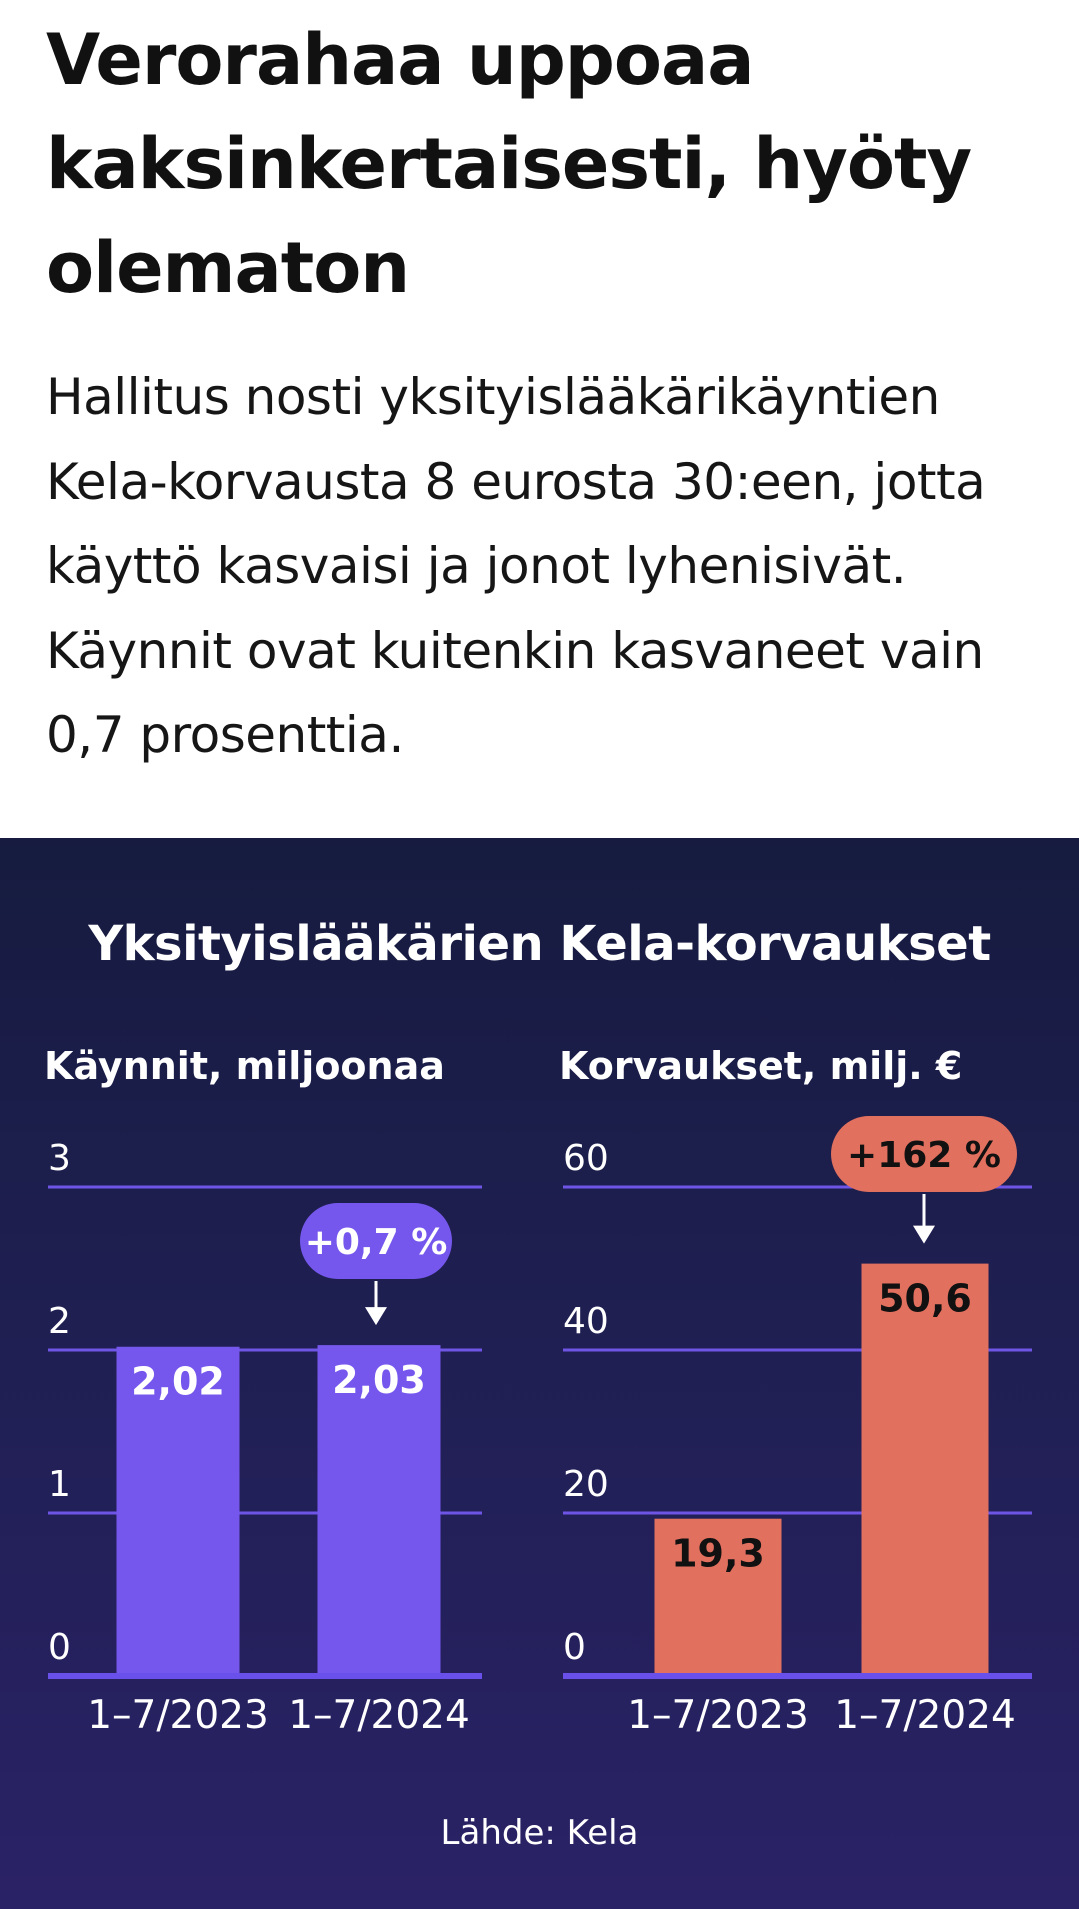 This screenshot has height=1909, width=1079. I want to click on panel-title: Korvaukset, milj. €, so click(760, 1066).